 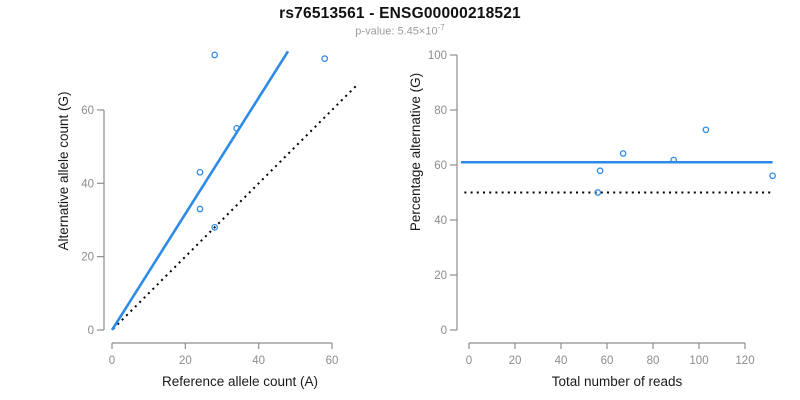 What do you see at coordinates (400, 13) in the screenshot?
I see `chart-title: rs76513561 - ENSG00000218521` at bounding box center [400, 13].